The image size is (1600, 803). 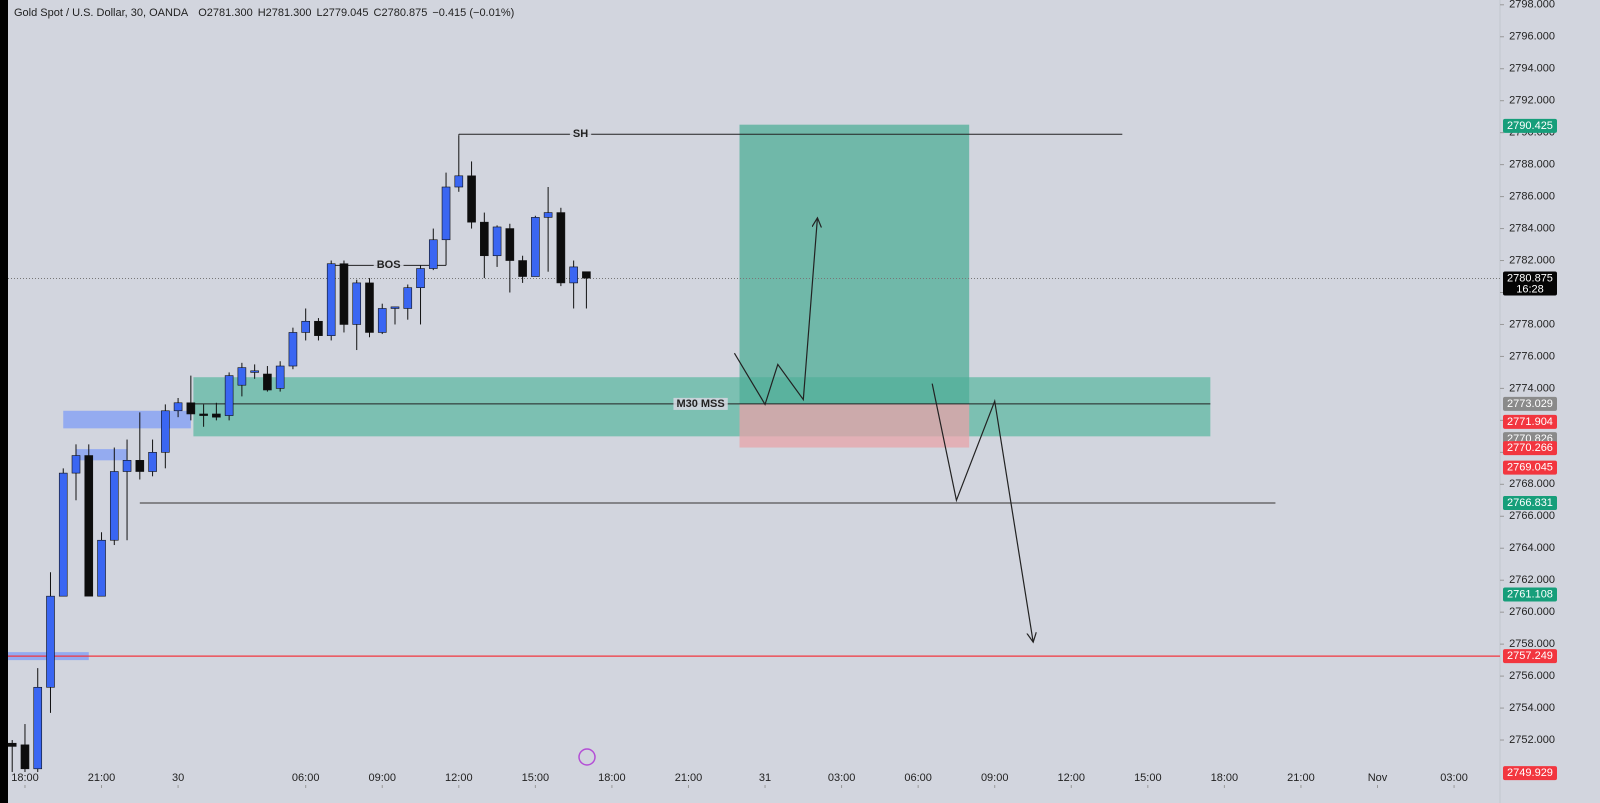 What do you see at coordinates (101, 13) in the screenshot?
I see `chart-title: Gold Spot / U.S. Dollar, 30, OANDA` at bounding box center [101, 13].